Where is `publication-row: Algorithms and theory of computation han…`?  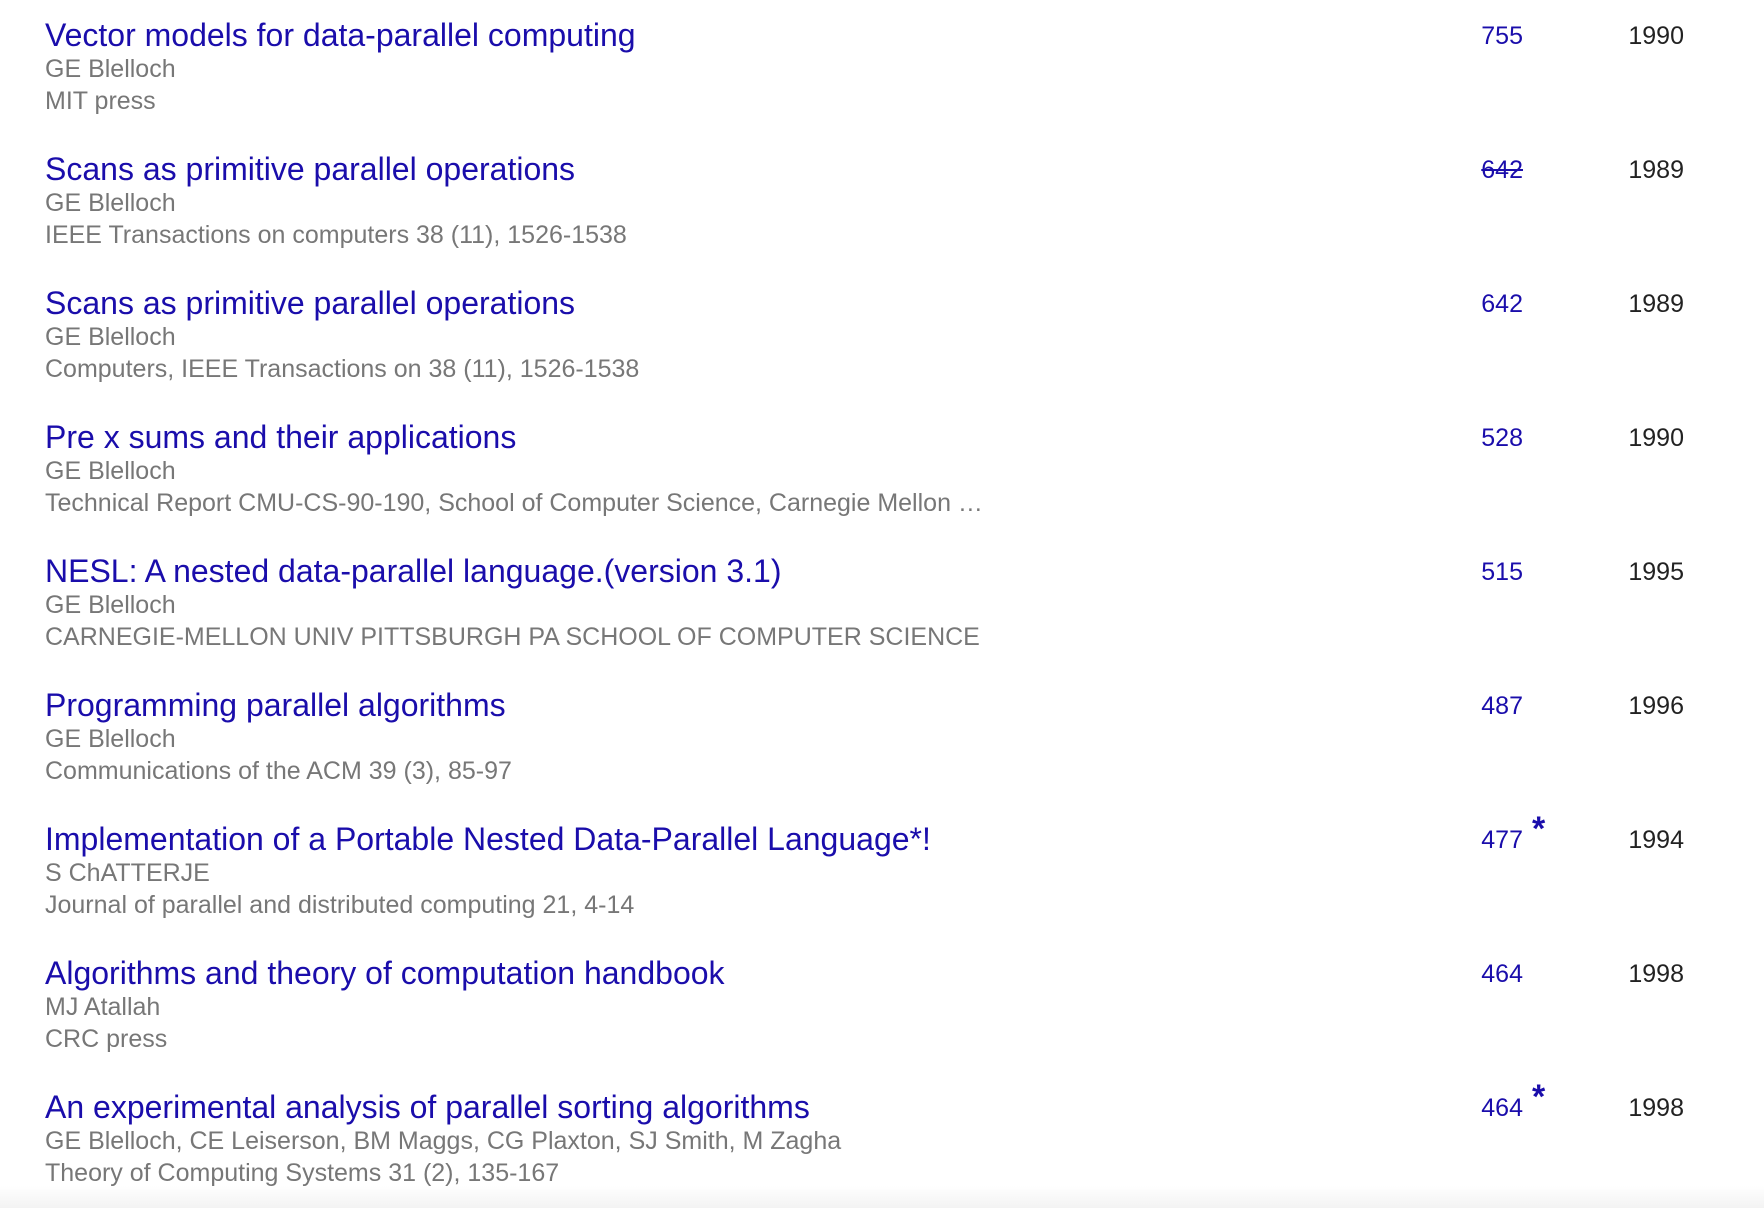 publication-row: Algorithms and theory of computation han… is located at coordinates (882, 1005).